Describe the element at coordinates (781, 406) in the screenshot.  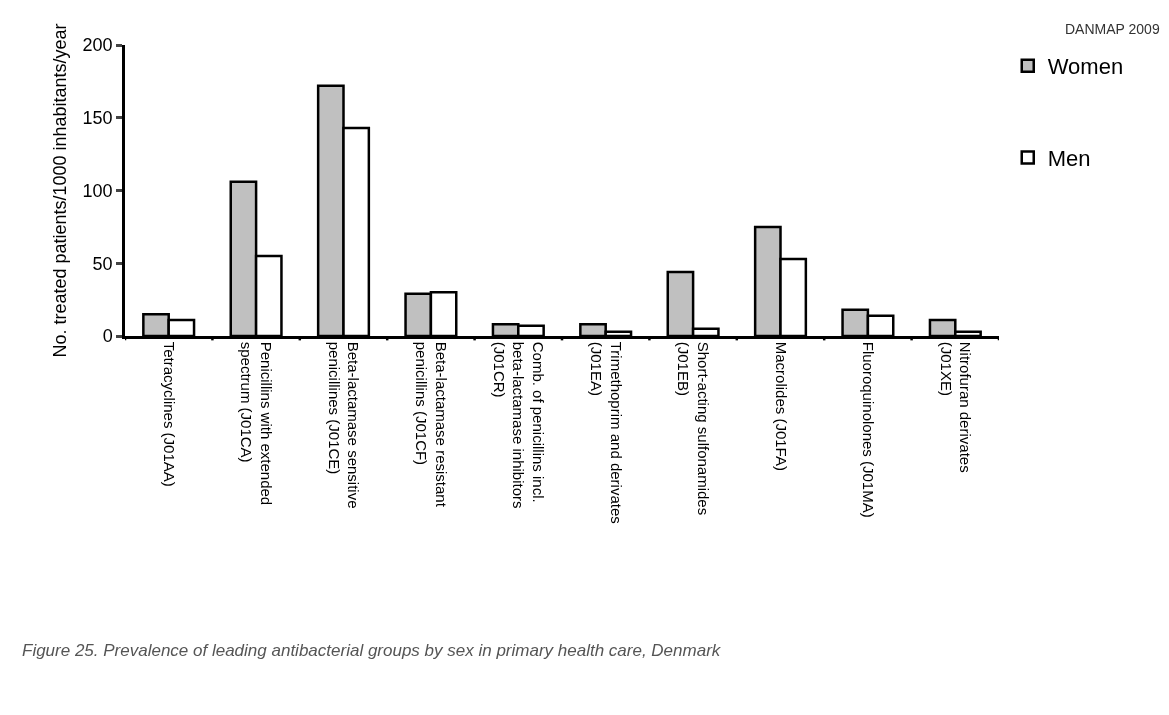
I see `x-tick-label: Macrolides (J01FA)` at that location.